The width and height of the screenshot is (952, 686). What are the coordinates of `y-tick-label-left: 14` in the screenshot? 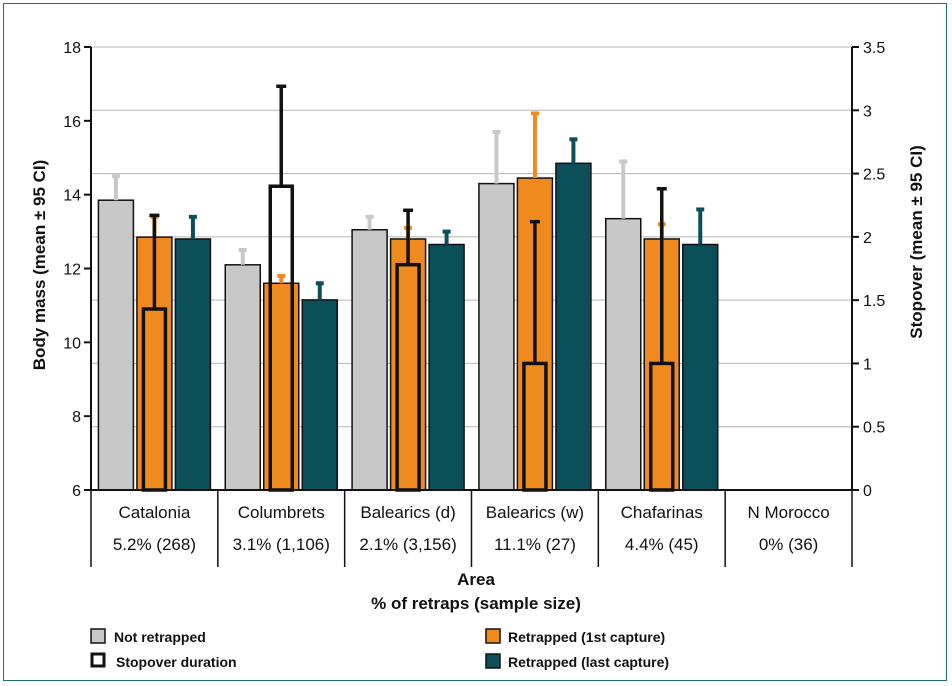 It's located at (72, 196).